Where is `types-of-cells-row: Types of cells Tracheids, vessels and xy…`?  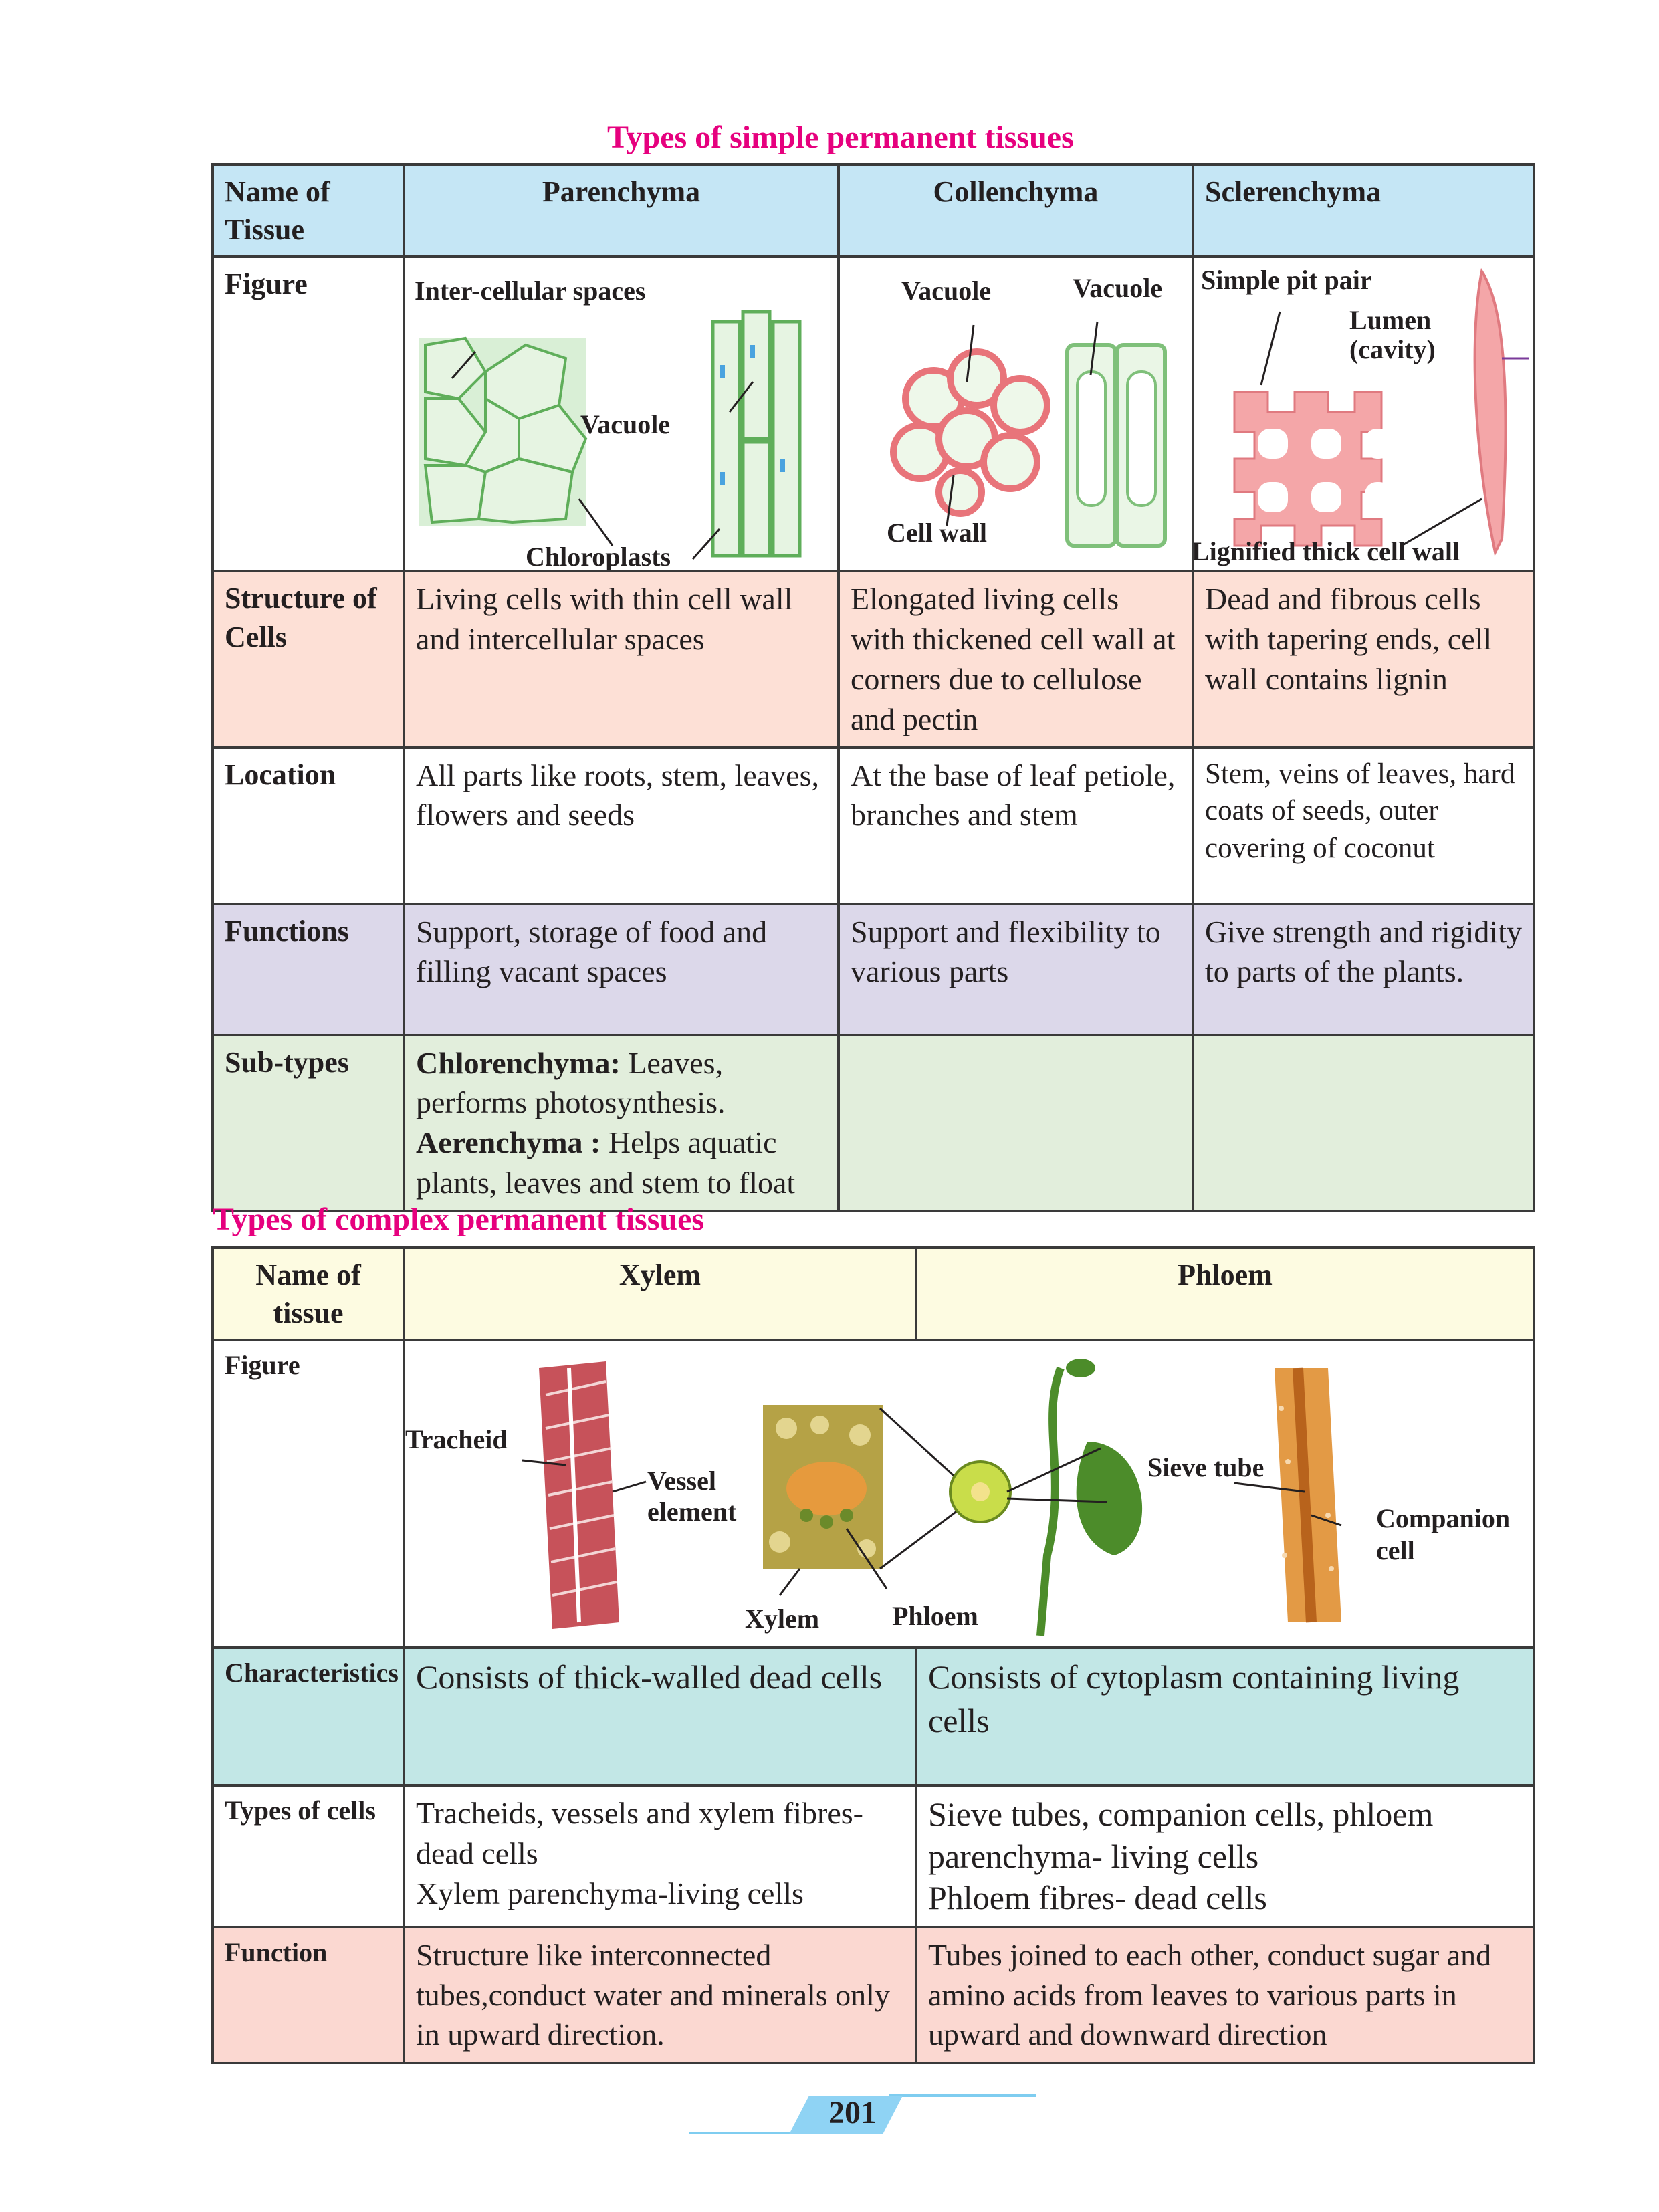 types-of-cells-row: Types of cells Tracheids, vessels and xy… is located at coordinates (873, 1856).